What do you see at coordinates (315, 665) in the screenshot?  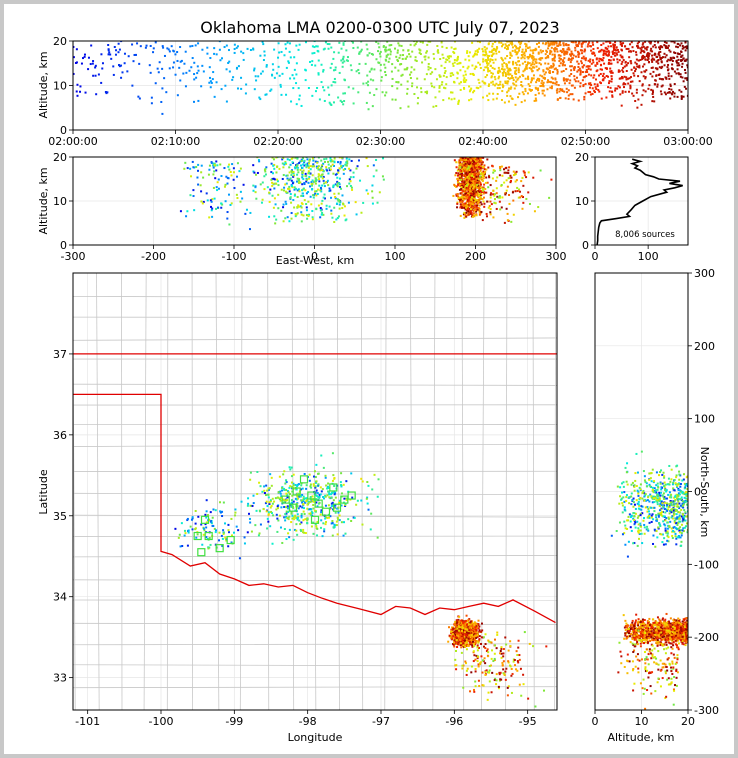 I see `county-line` at bounding box center [315, 665].